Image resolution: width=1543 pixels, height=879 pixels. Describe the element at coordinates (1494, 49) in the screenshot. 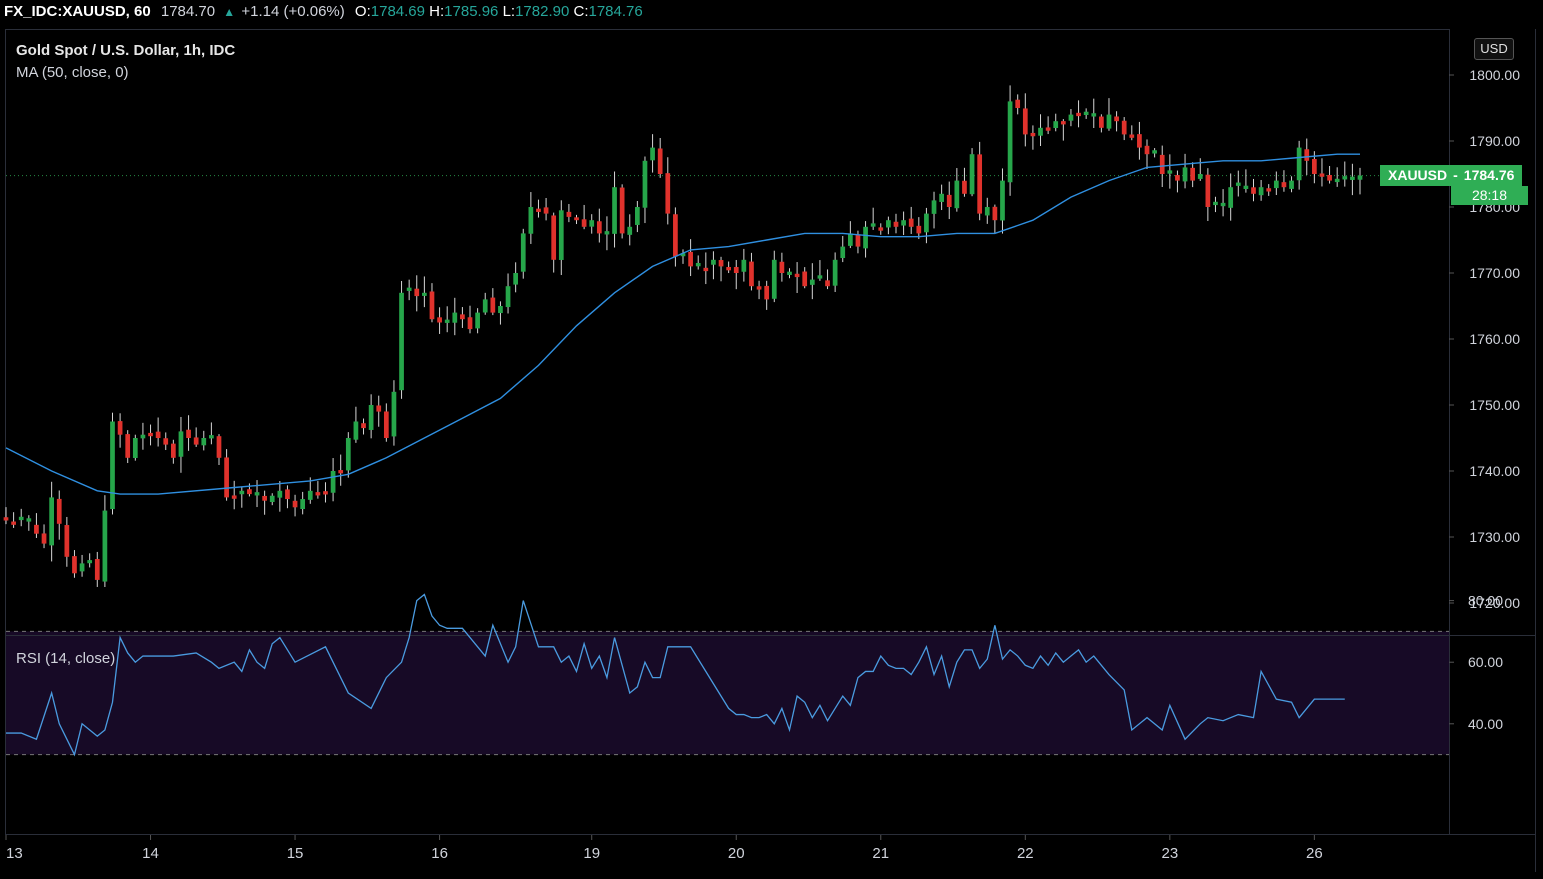

I see `currency-badge: USD` at that location.